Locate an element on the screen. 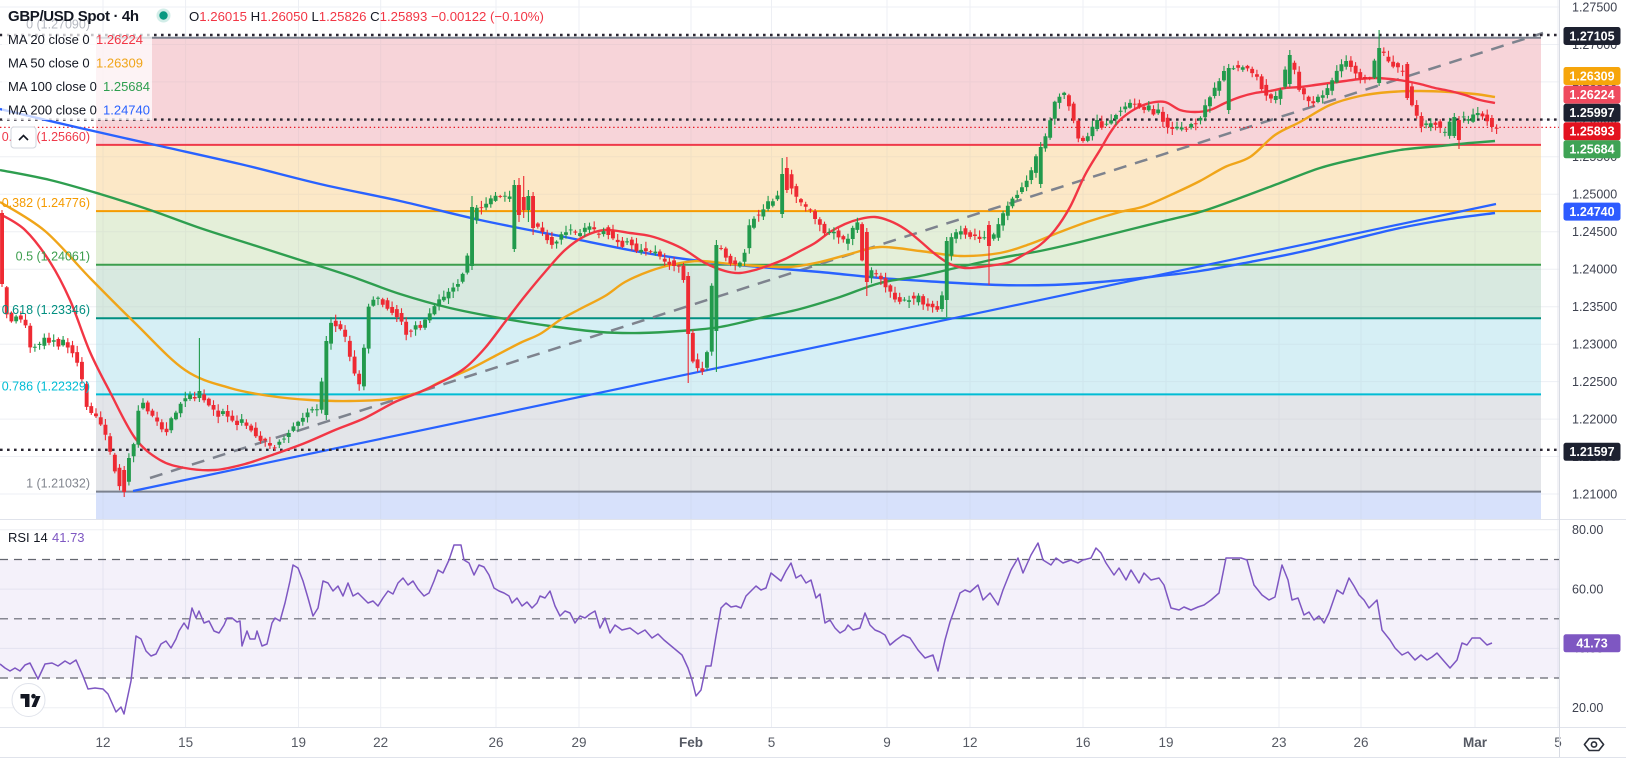 Image resolution: width=1626 pixels, height=760 pixels. svg-text: MA 100 close 0 is located at coordinates (52, 86).